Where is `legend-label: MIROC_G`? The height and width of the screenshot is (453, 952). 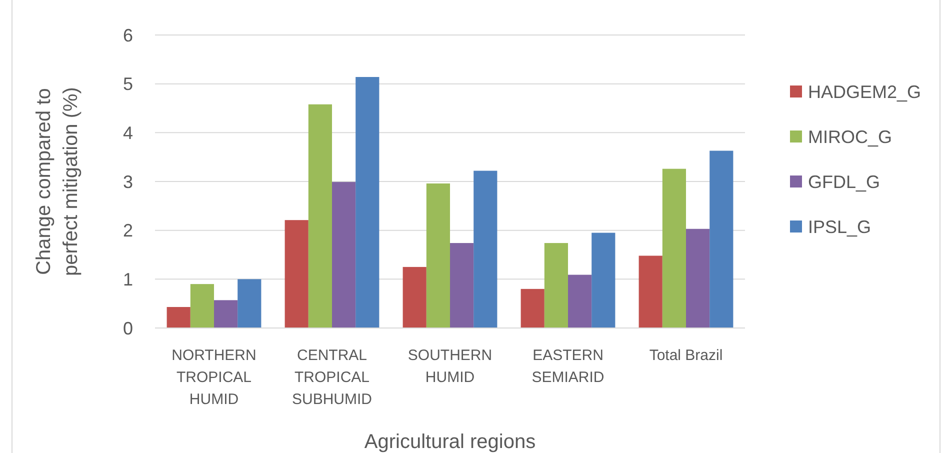 legend-label: MIROC_G is located at coordinates (850, 136).